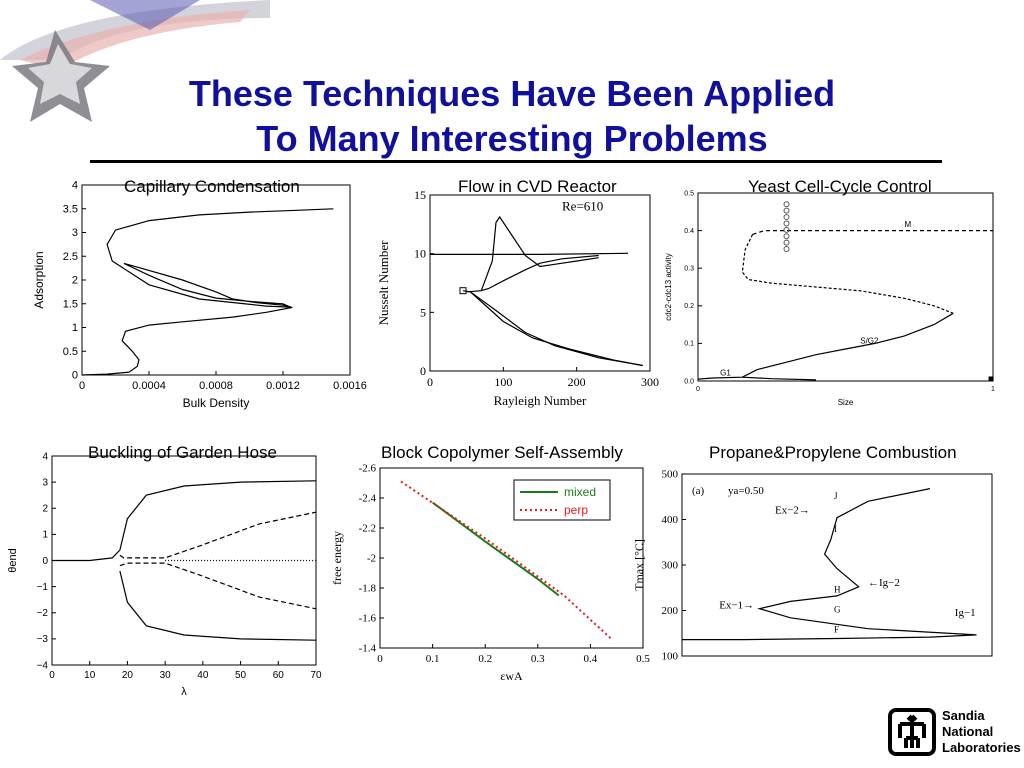 The width and height of the screenshot is (1024, 768). Describe the element at coordinates (725, 372) in the screenshot. I see `branch-label-g1: G1` at that location.